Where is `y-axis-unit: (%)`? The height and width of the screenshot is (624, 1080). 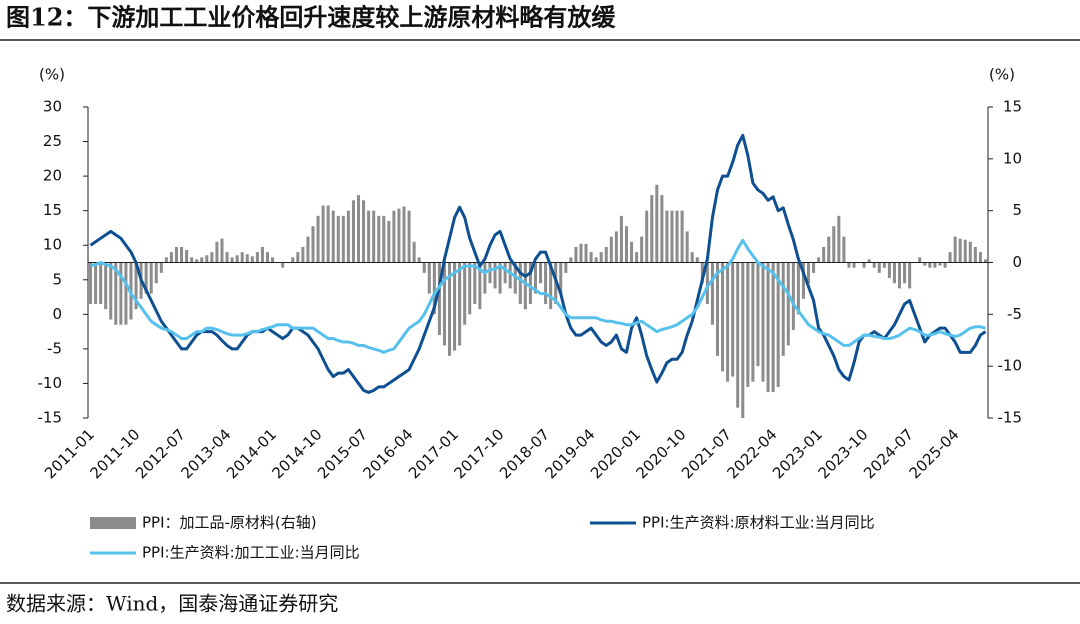
y-axis-unit: (%) is located at coordinates (52, 75).